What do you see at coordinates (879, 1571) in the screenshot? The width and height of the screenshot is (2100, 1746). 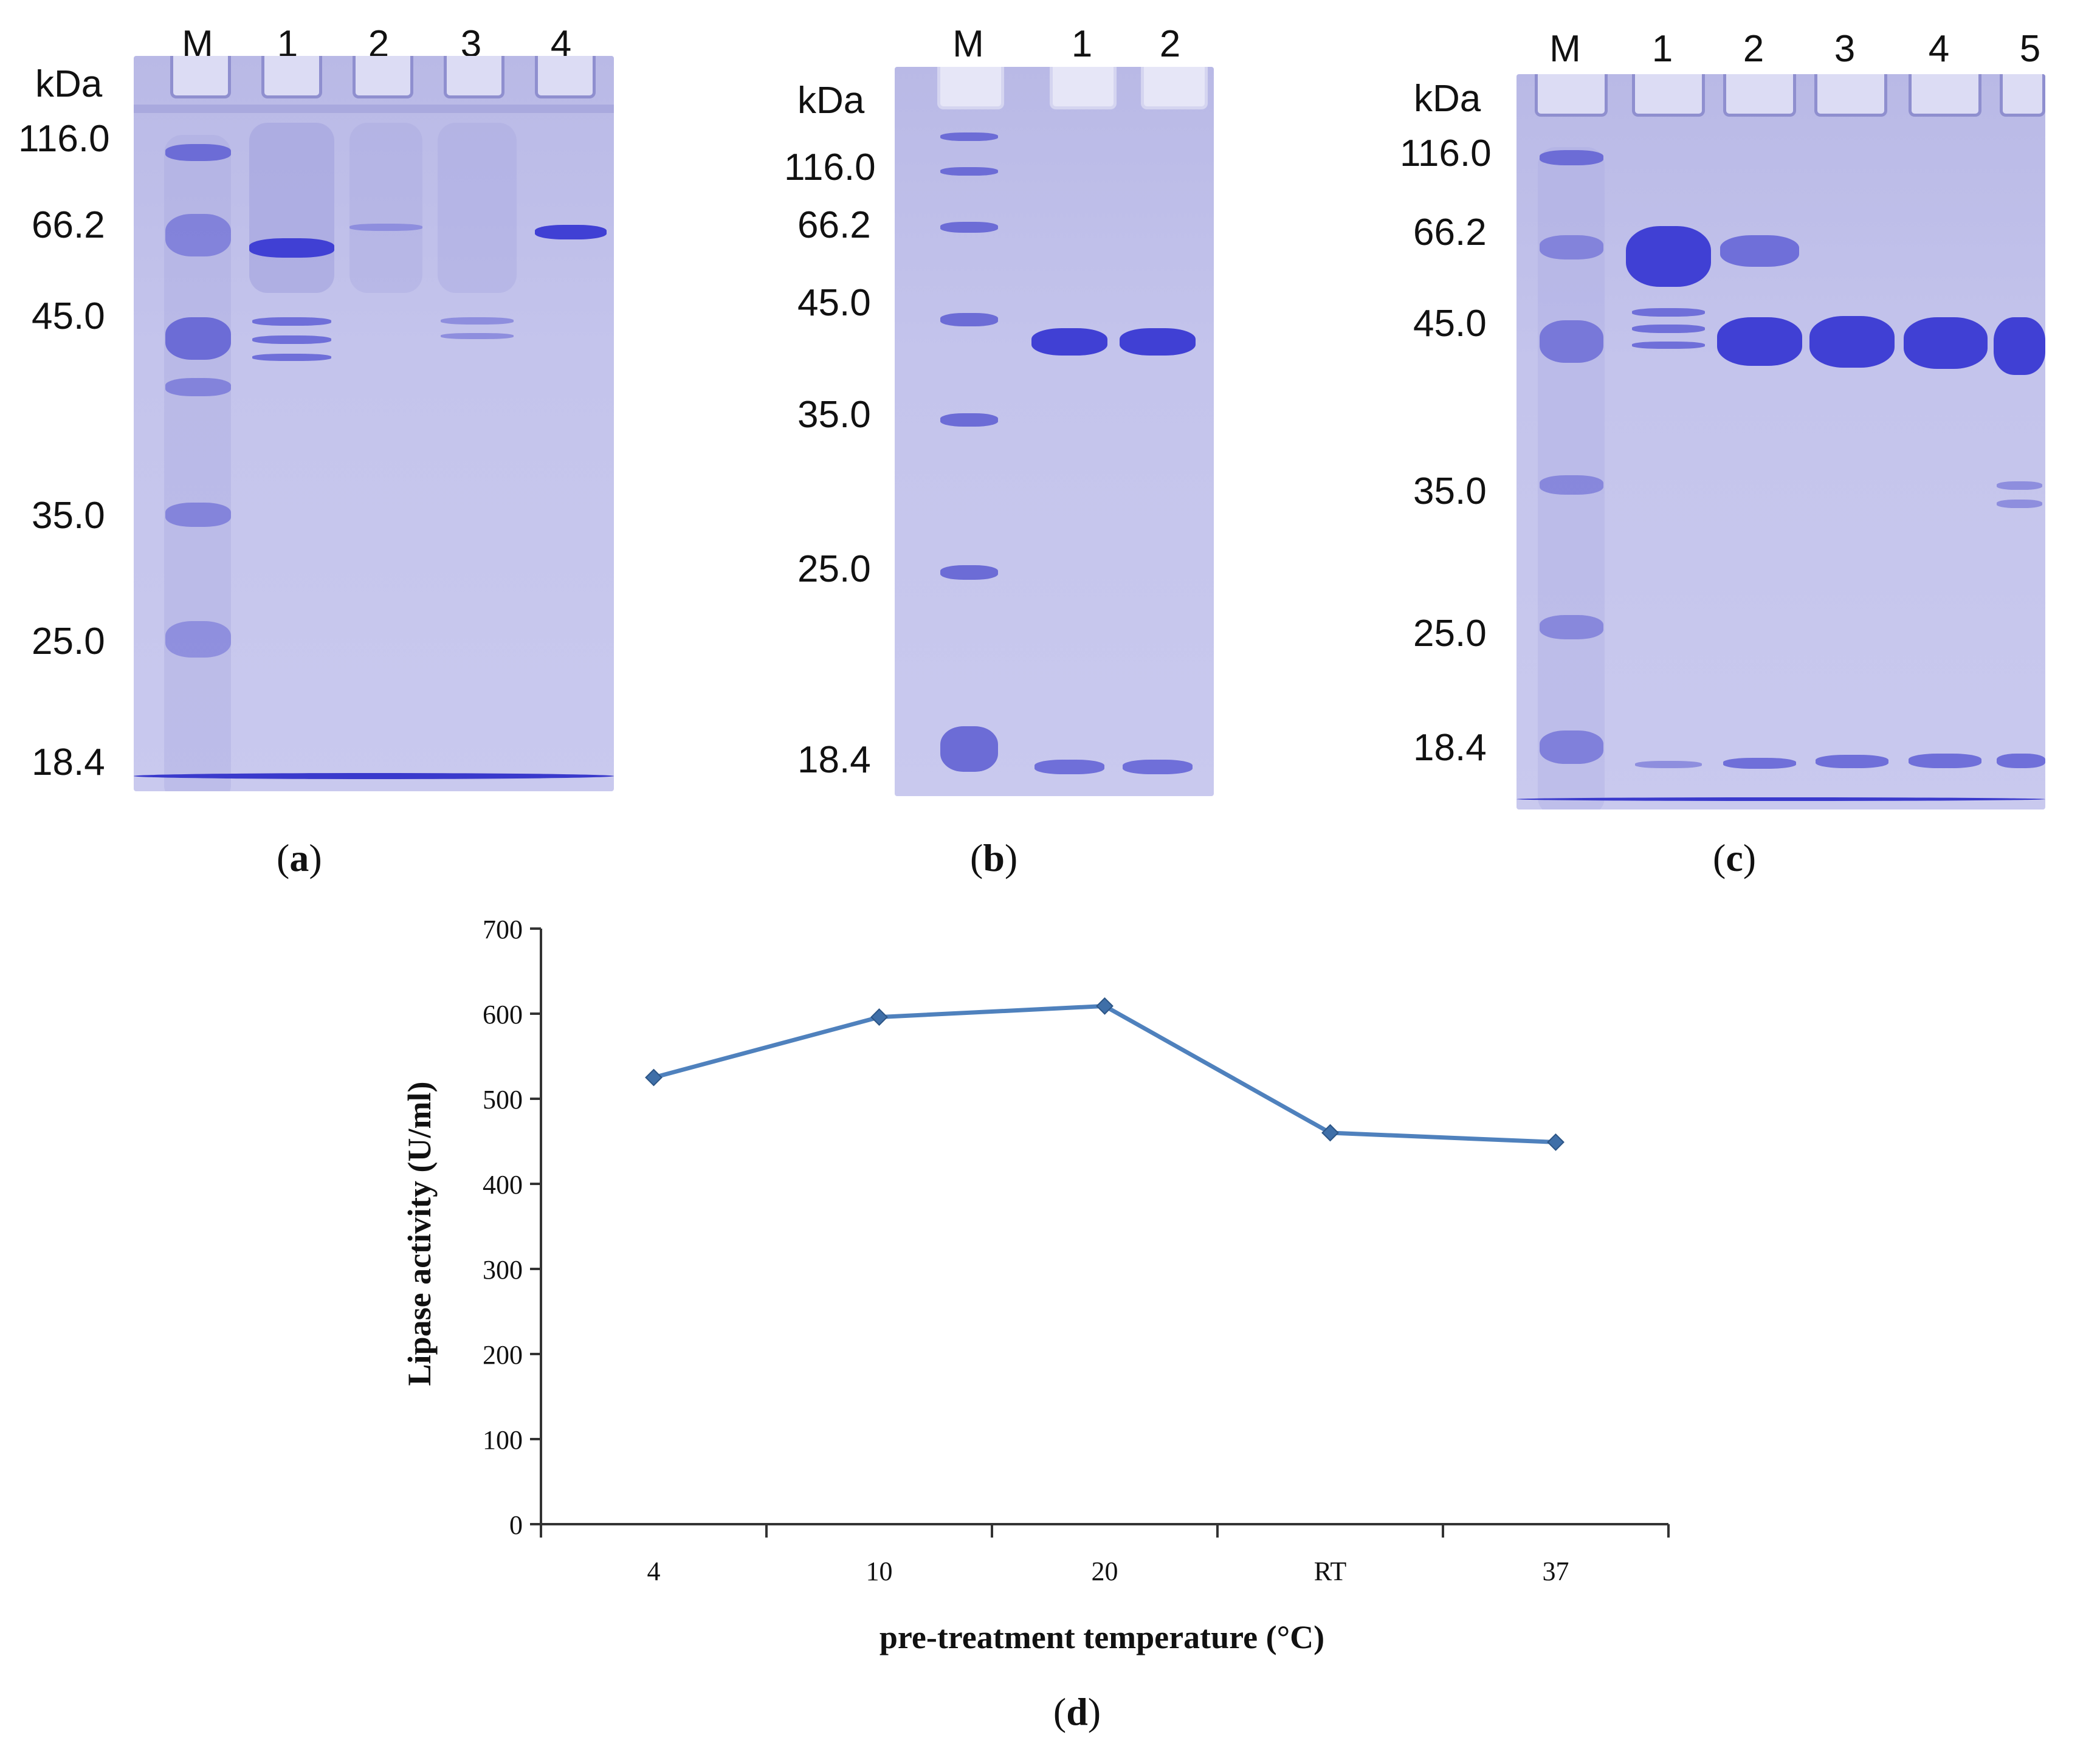 I see `x-tick-label: 10` at bounding box center [879, 1571].